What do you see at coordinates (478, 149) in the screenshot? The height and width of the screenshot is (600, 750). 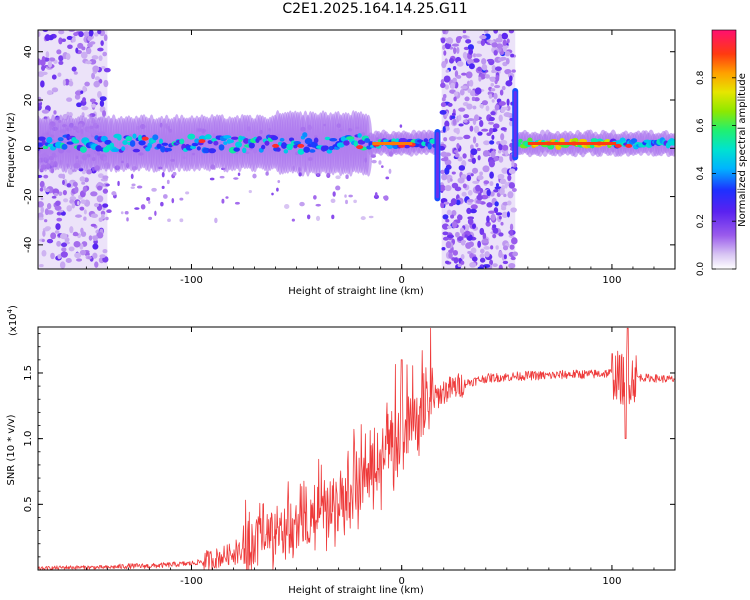 I see `heatmap-noise-region` at bounding box center [478, 149].